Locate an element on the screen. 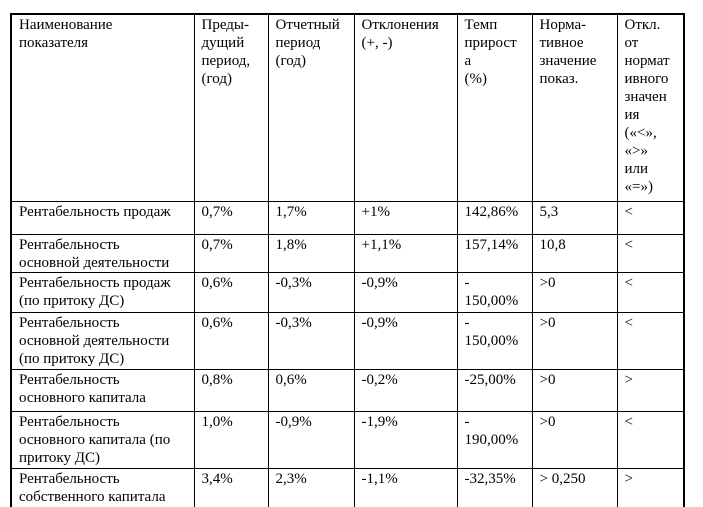  cell-previous-period: 0,8% is located at coordinates (231, 390).